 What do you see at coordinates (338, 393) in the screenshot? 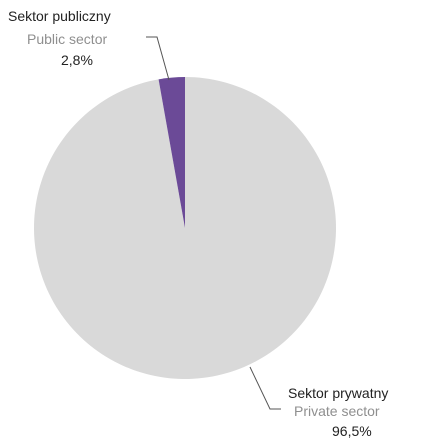
I see `label-private-pl: Sektor prywatny` at bounding box center [338, 393].